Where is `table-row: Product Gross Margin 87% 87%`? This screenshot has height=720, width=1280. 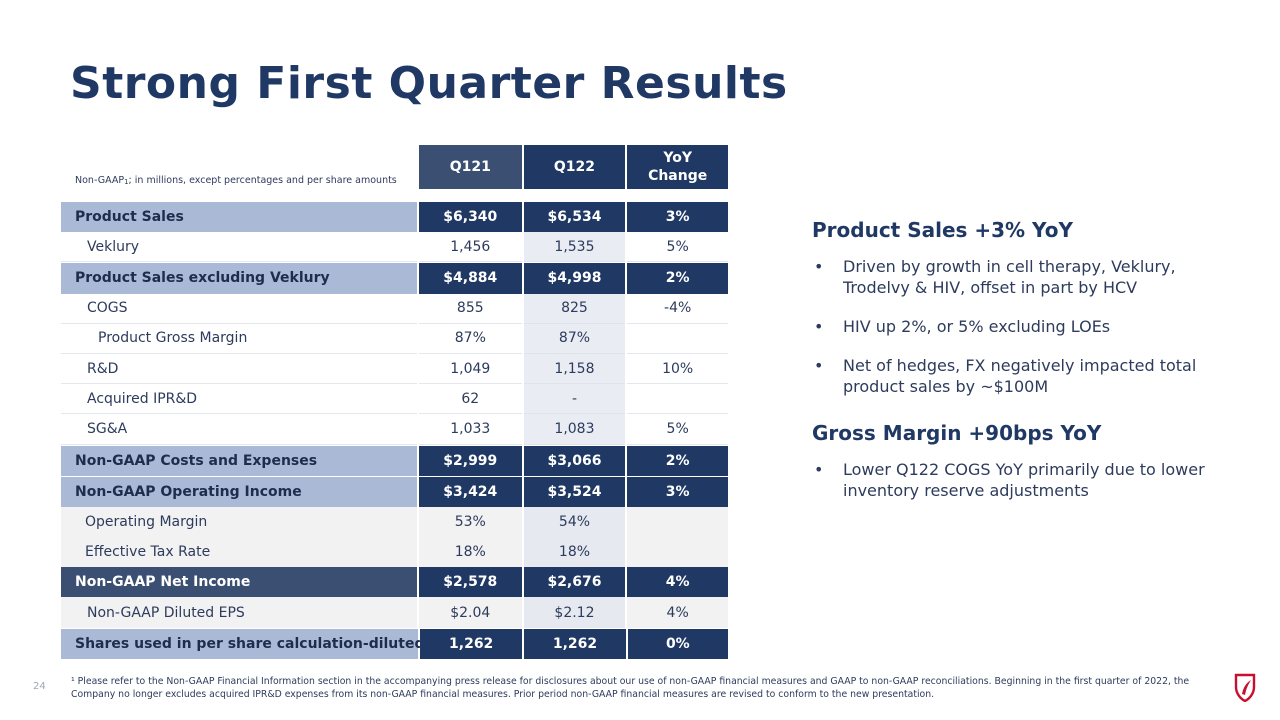 table-row: Product Gross Margin 87% 87% is located at coordinates (394, 338).